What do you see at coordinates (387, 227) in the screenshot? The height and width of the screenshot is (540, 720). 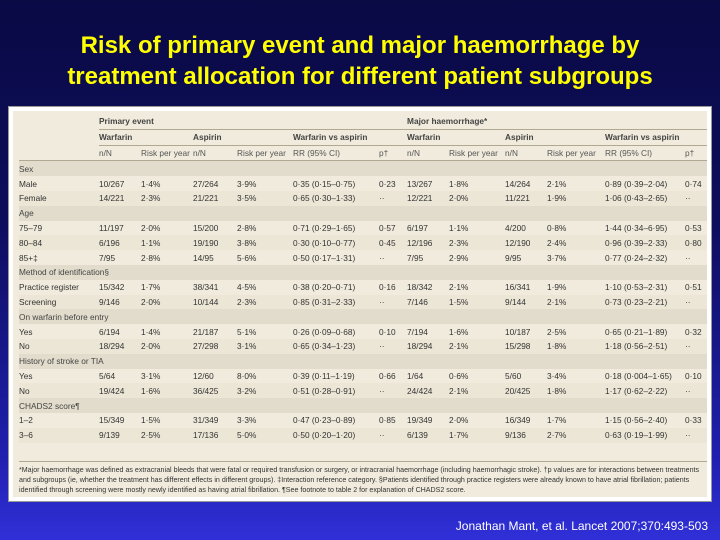 I see `table-cell: 0·57` at bounding box center [387, 227].